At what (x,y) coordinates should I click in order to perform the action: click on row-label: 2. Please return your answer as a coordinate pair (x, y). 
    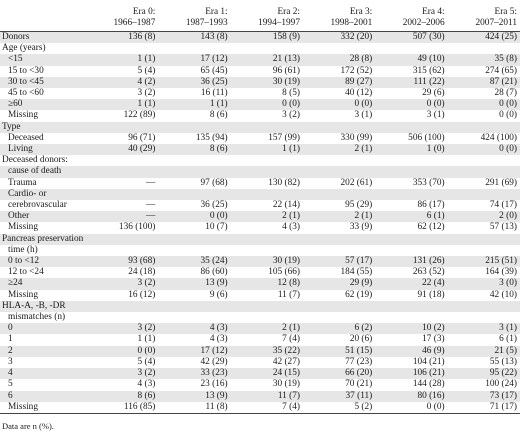
    Looking at the image, I should click on (43, 351).